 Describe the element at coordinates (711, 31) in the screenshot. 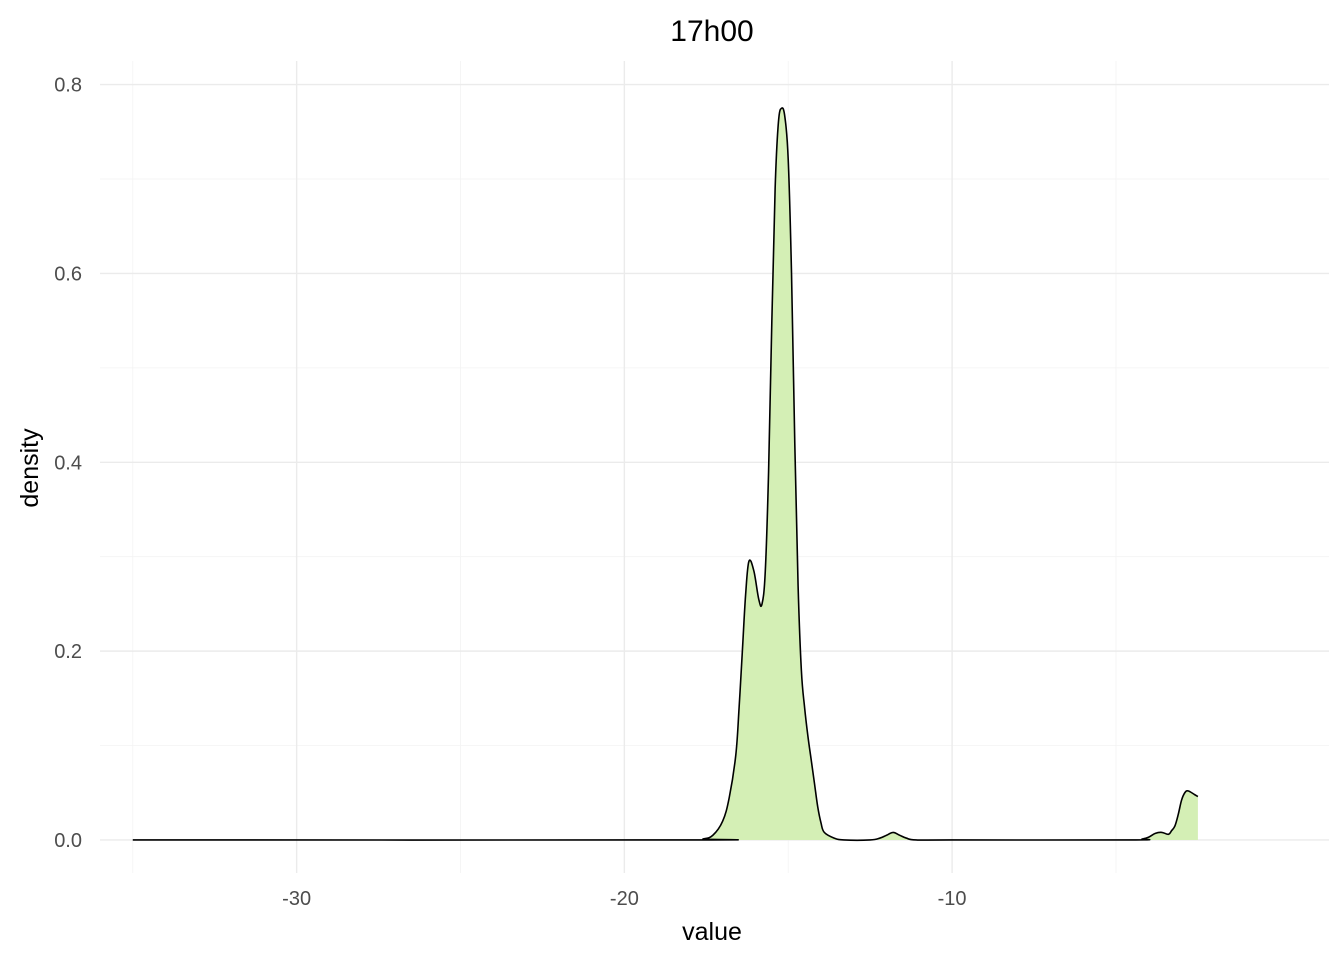

I see `chart-title: 17h00` at that location.